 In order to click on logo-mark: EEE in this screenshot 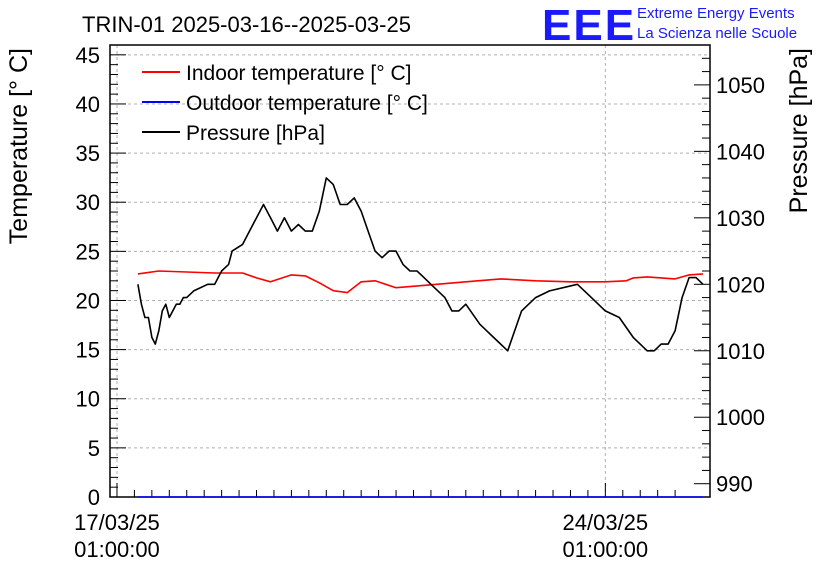, I will do `click(589, 25)`.